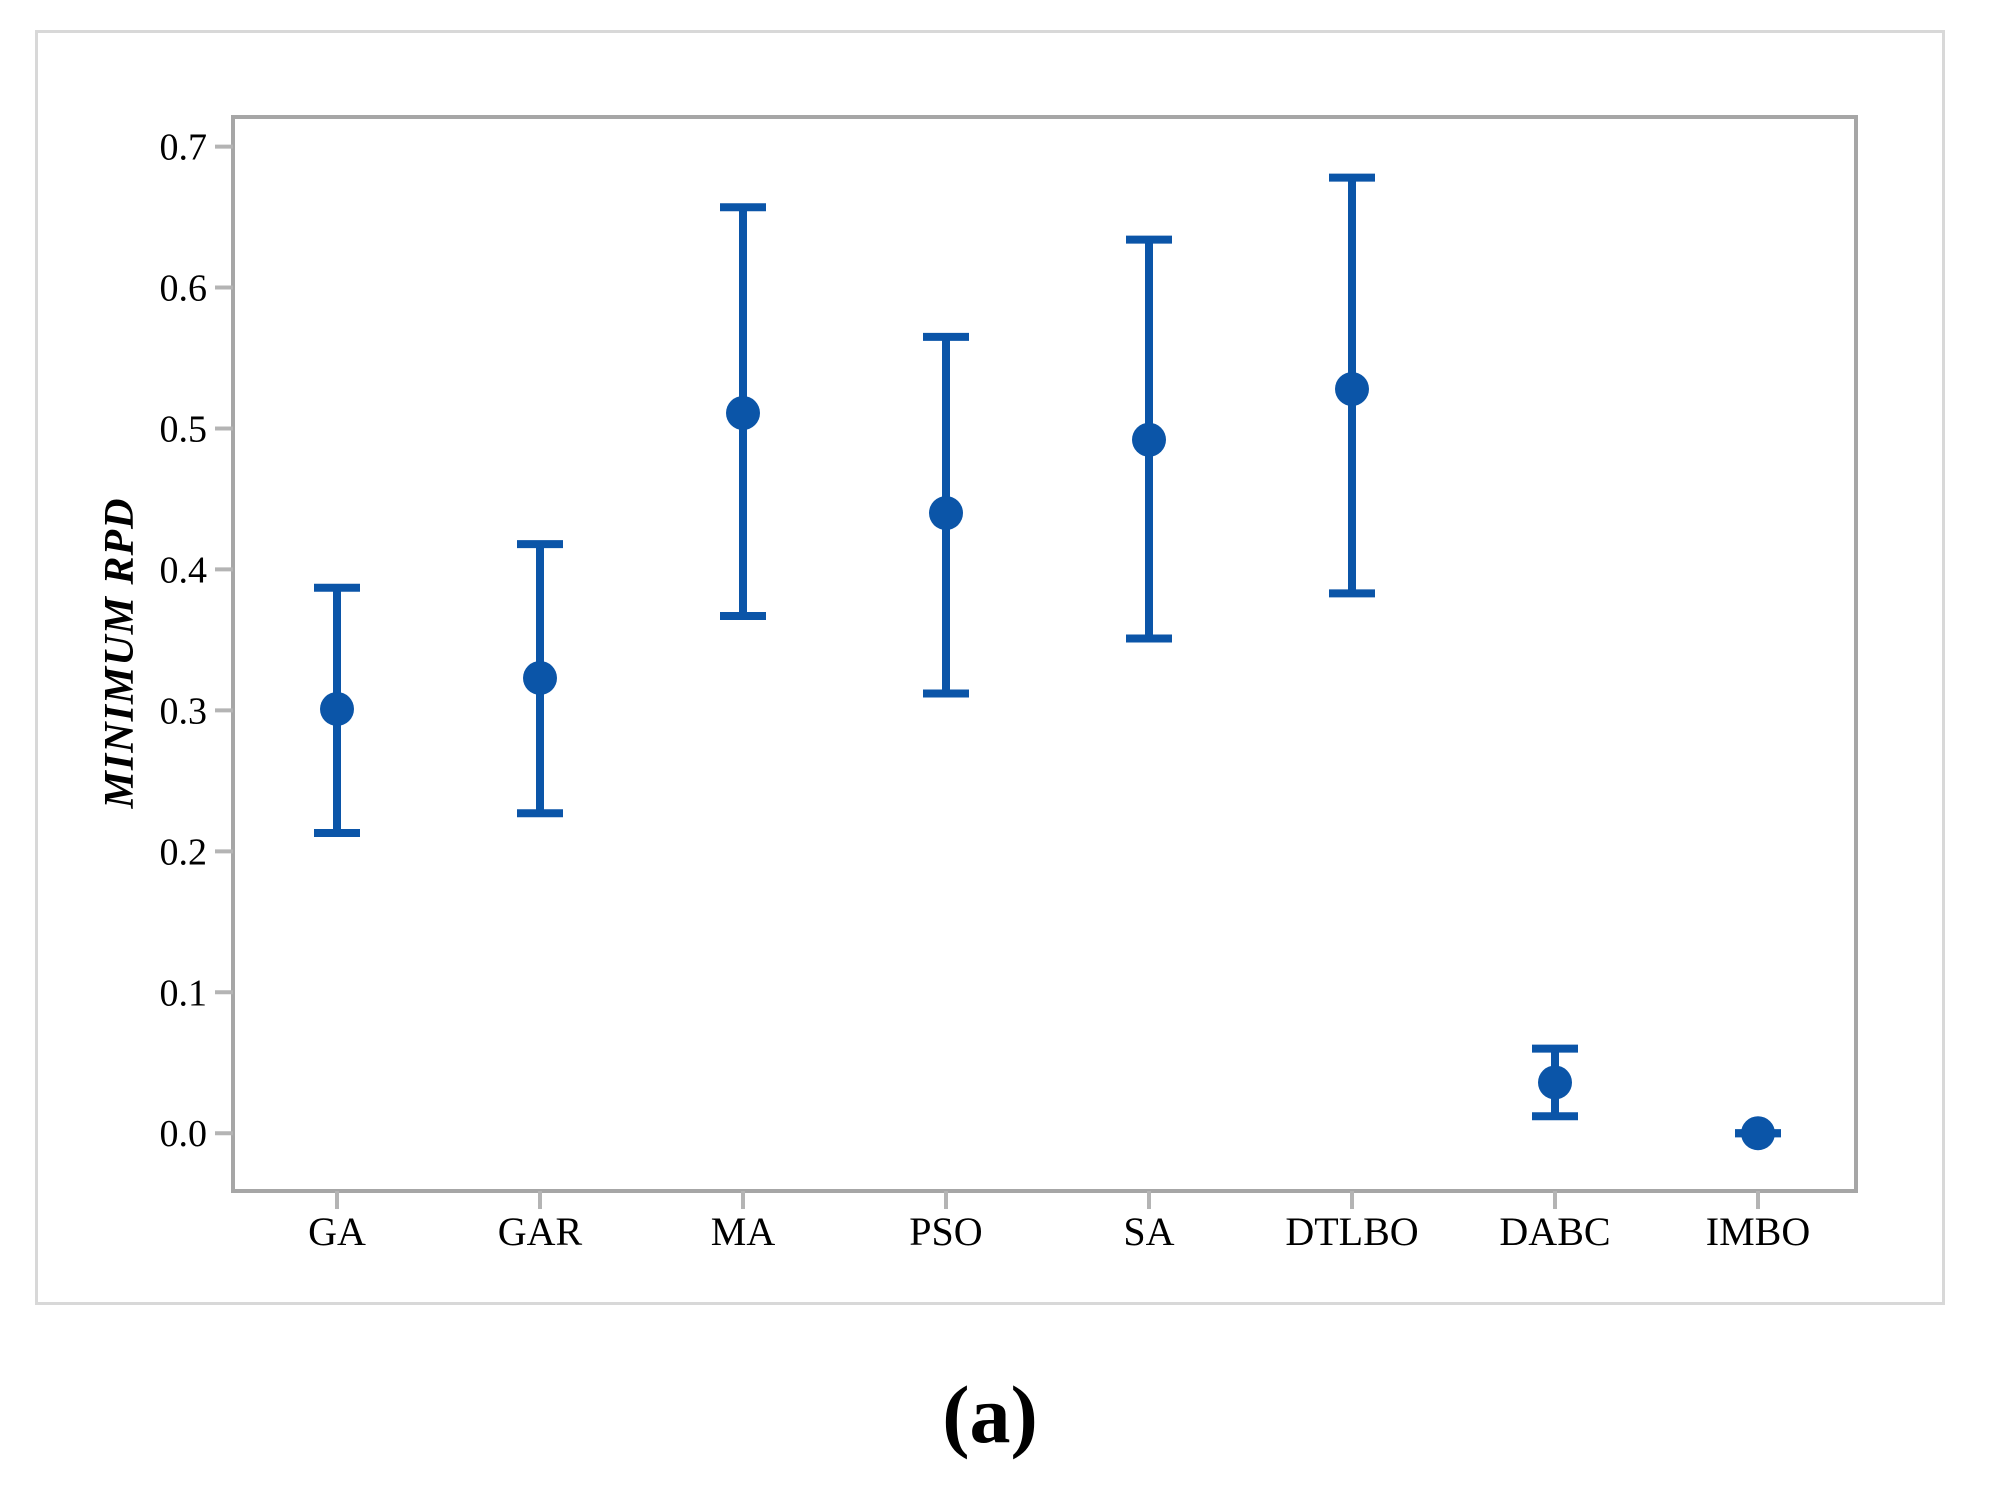 The image size is (1994, 1503). What do you see at coordinates (990, 1414) in the screenshot?
I see `figure-caption: (a)` at bounding box center [990, 1414].